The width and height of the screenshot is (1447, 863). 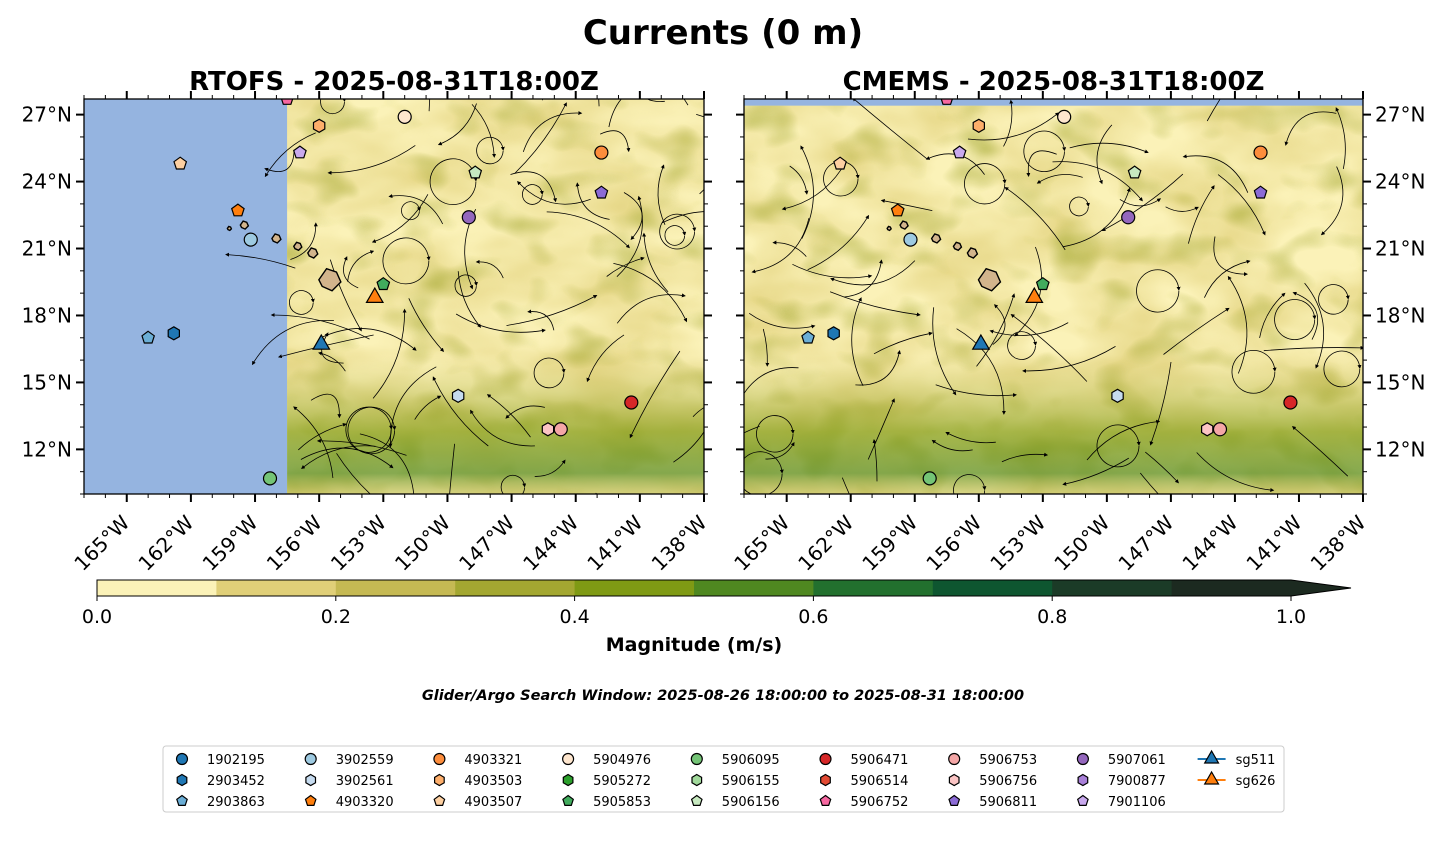 What do you see at coordinates (312, 253) in the screenshot?
I see `island-maui` at bounding box center [312, 253].